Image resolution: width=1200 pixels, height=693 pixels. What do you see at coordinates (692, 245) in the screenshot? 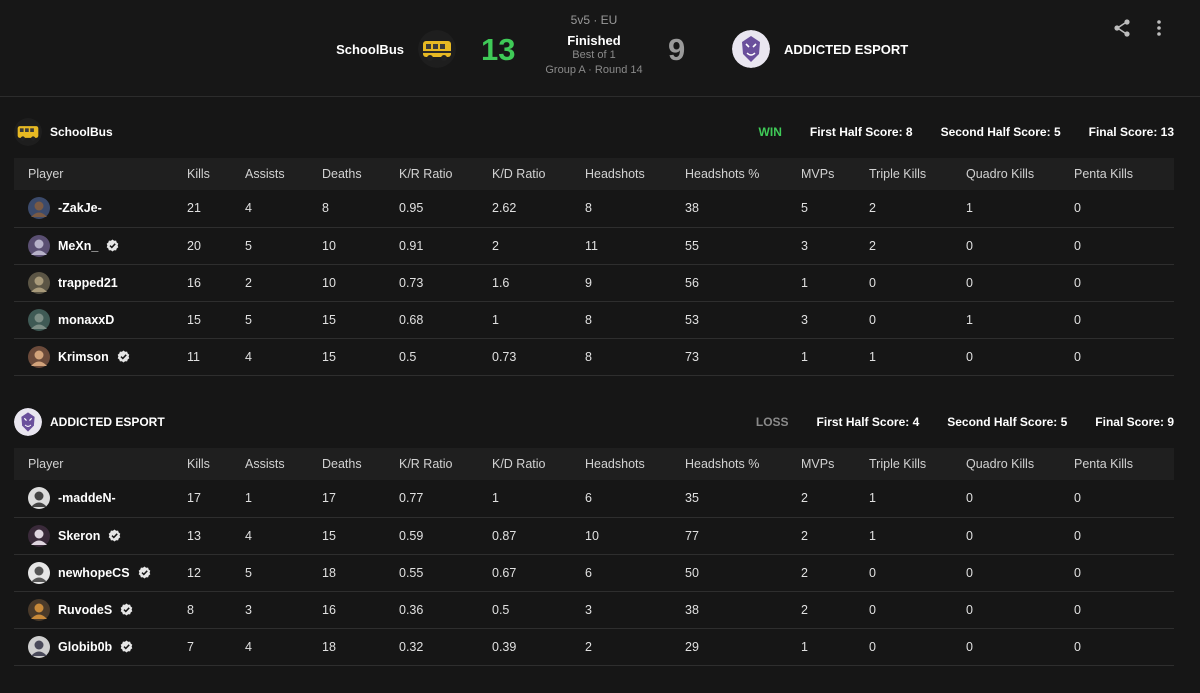
I see `stat-cell: 55` at bounding box center [692, 245].